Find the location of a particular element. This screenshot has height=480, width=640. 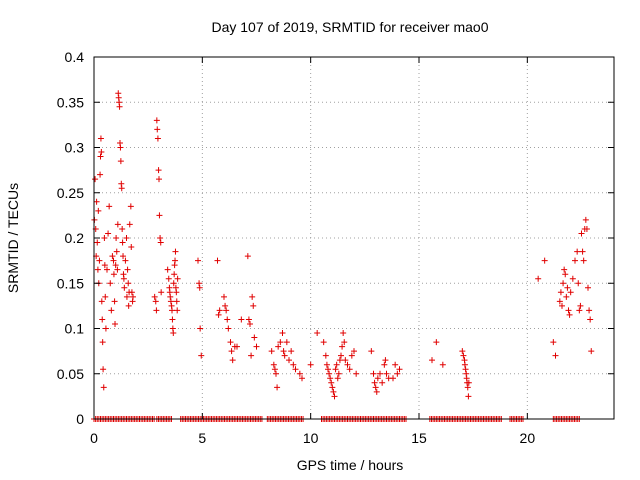

x-tick-label: 0 is located at coordinates (94, 438).